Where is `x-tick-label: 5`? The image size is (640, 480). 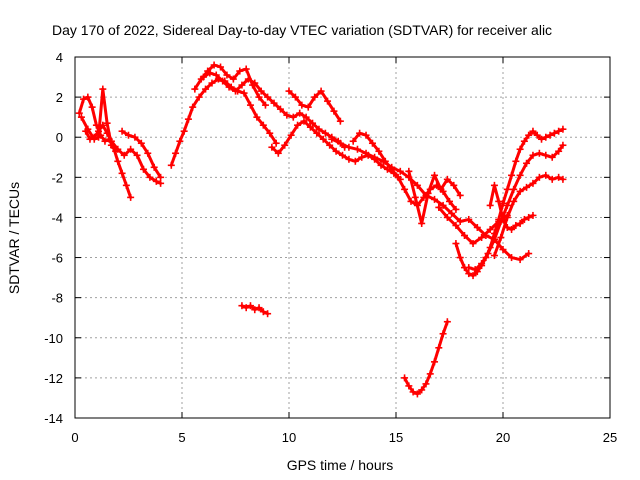 x-tick-label: 5 is located at coordinates (181, 437).